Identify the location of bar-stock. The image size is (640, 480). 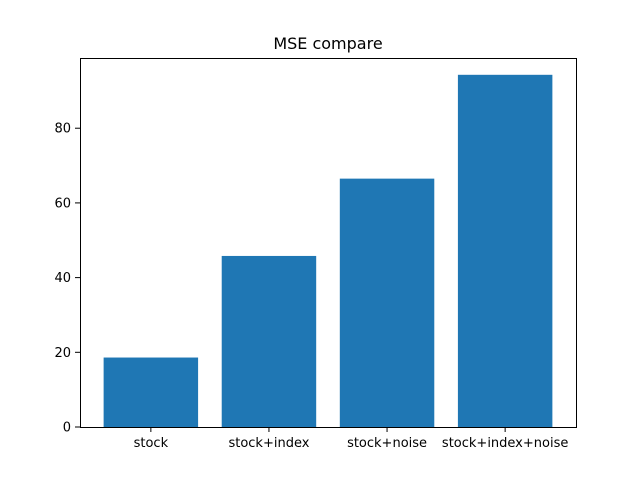
(151, 392).